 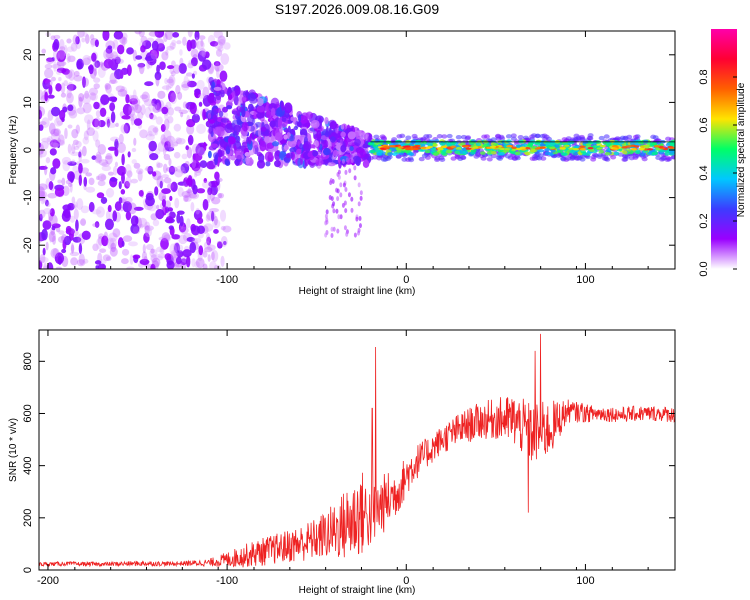 I want to click on snr-x-axis-label: Height of straight line (km), so click(x=357, y=590).